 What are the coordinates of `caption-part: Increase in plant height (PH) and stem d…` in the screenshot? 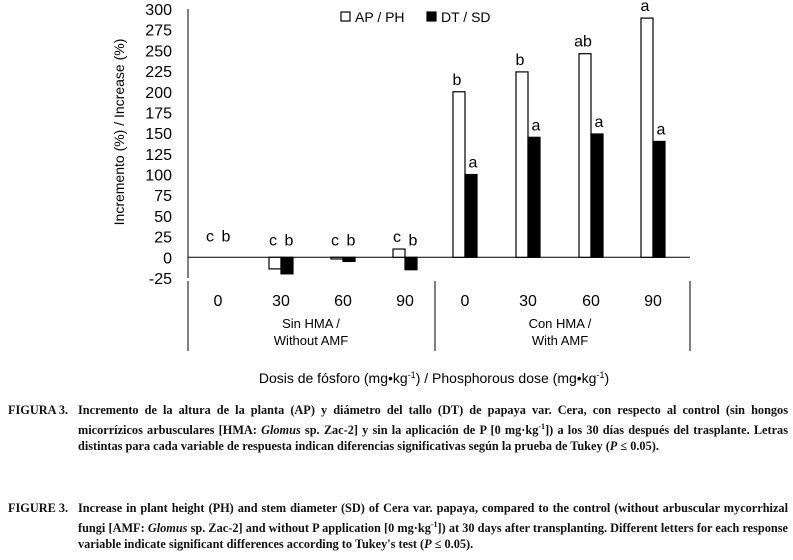 It's located at (433, 518).